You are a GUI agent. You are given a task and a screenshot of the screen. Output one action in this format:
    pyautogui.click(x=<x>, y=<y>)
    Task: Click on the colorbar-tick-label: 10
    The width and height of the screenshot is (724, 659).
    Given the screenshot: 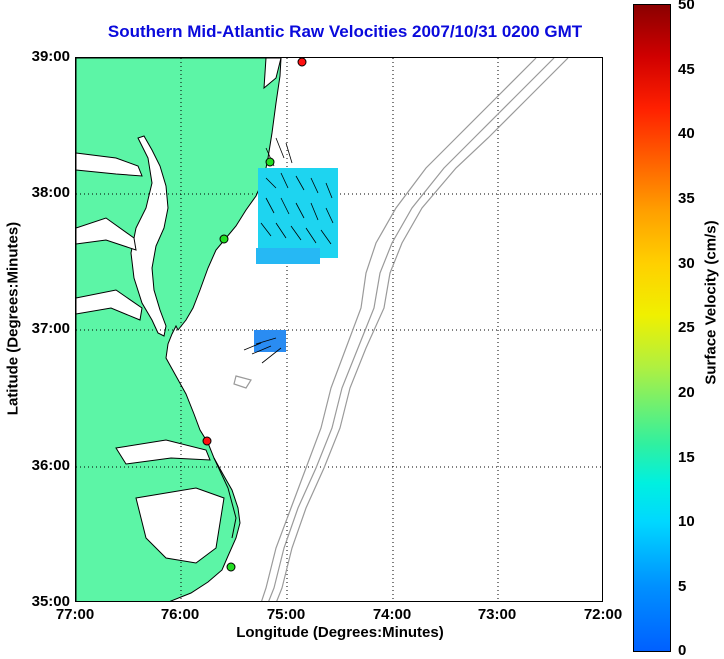 What is the action you would take?
    pyautogui.click(x=686, y=521)
    